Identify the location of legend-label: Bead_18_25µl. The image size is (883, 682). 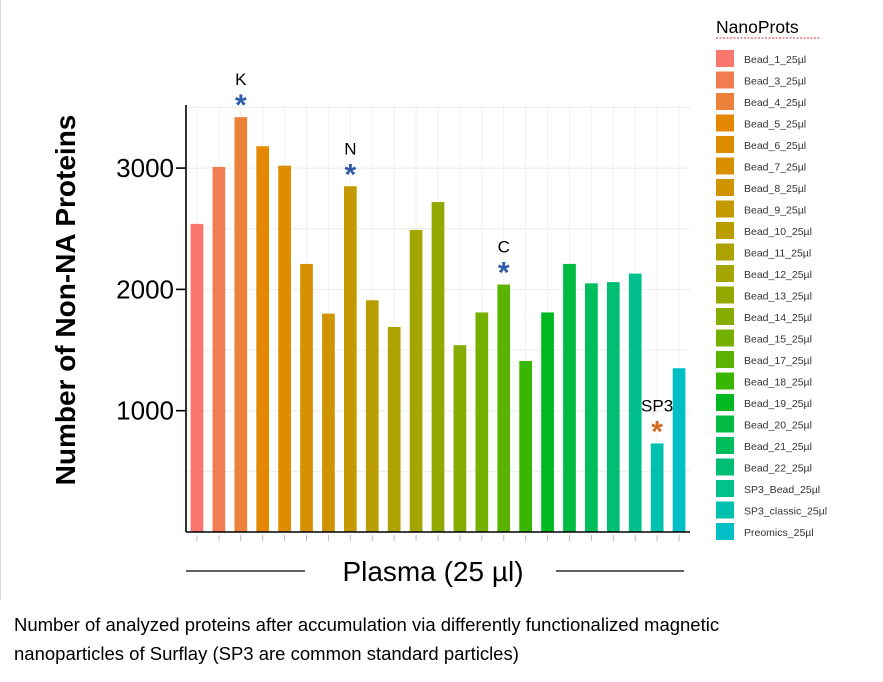
(778, 383).